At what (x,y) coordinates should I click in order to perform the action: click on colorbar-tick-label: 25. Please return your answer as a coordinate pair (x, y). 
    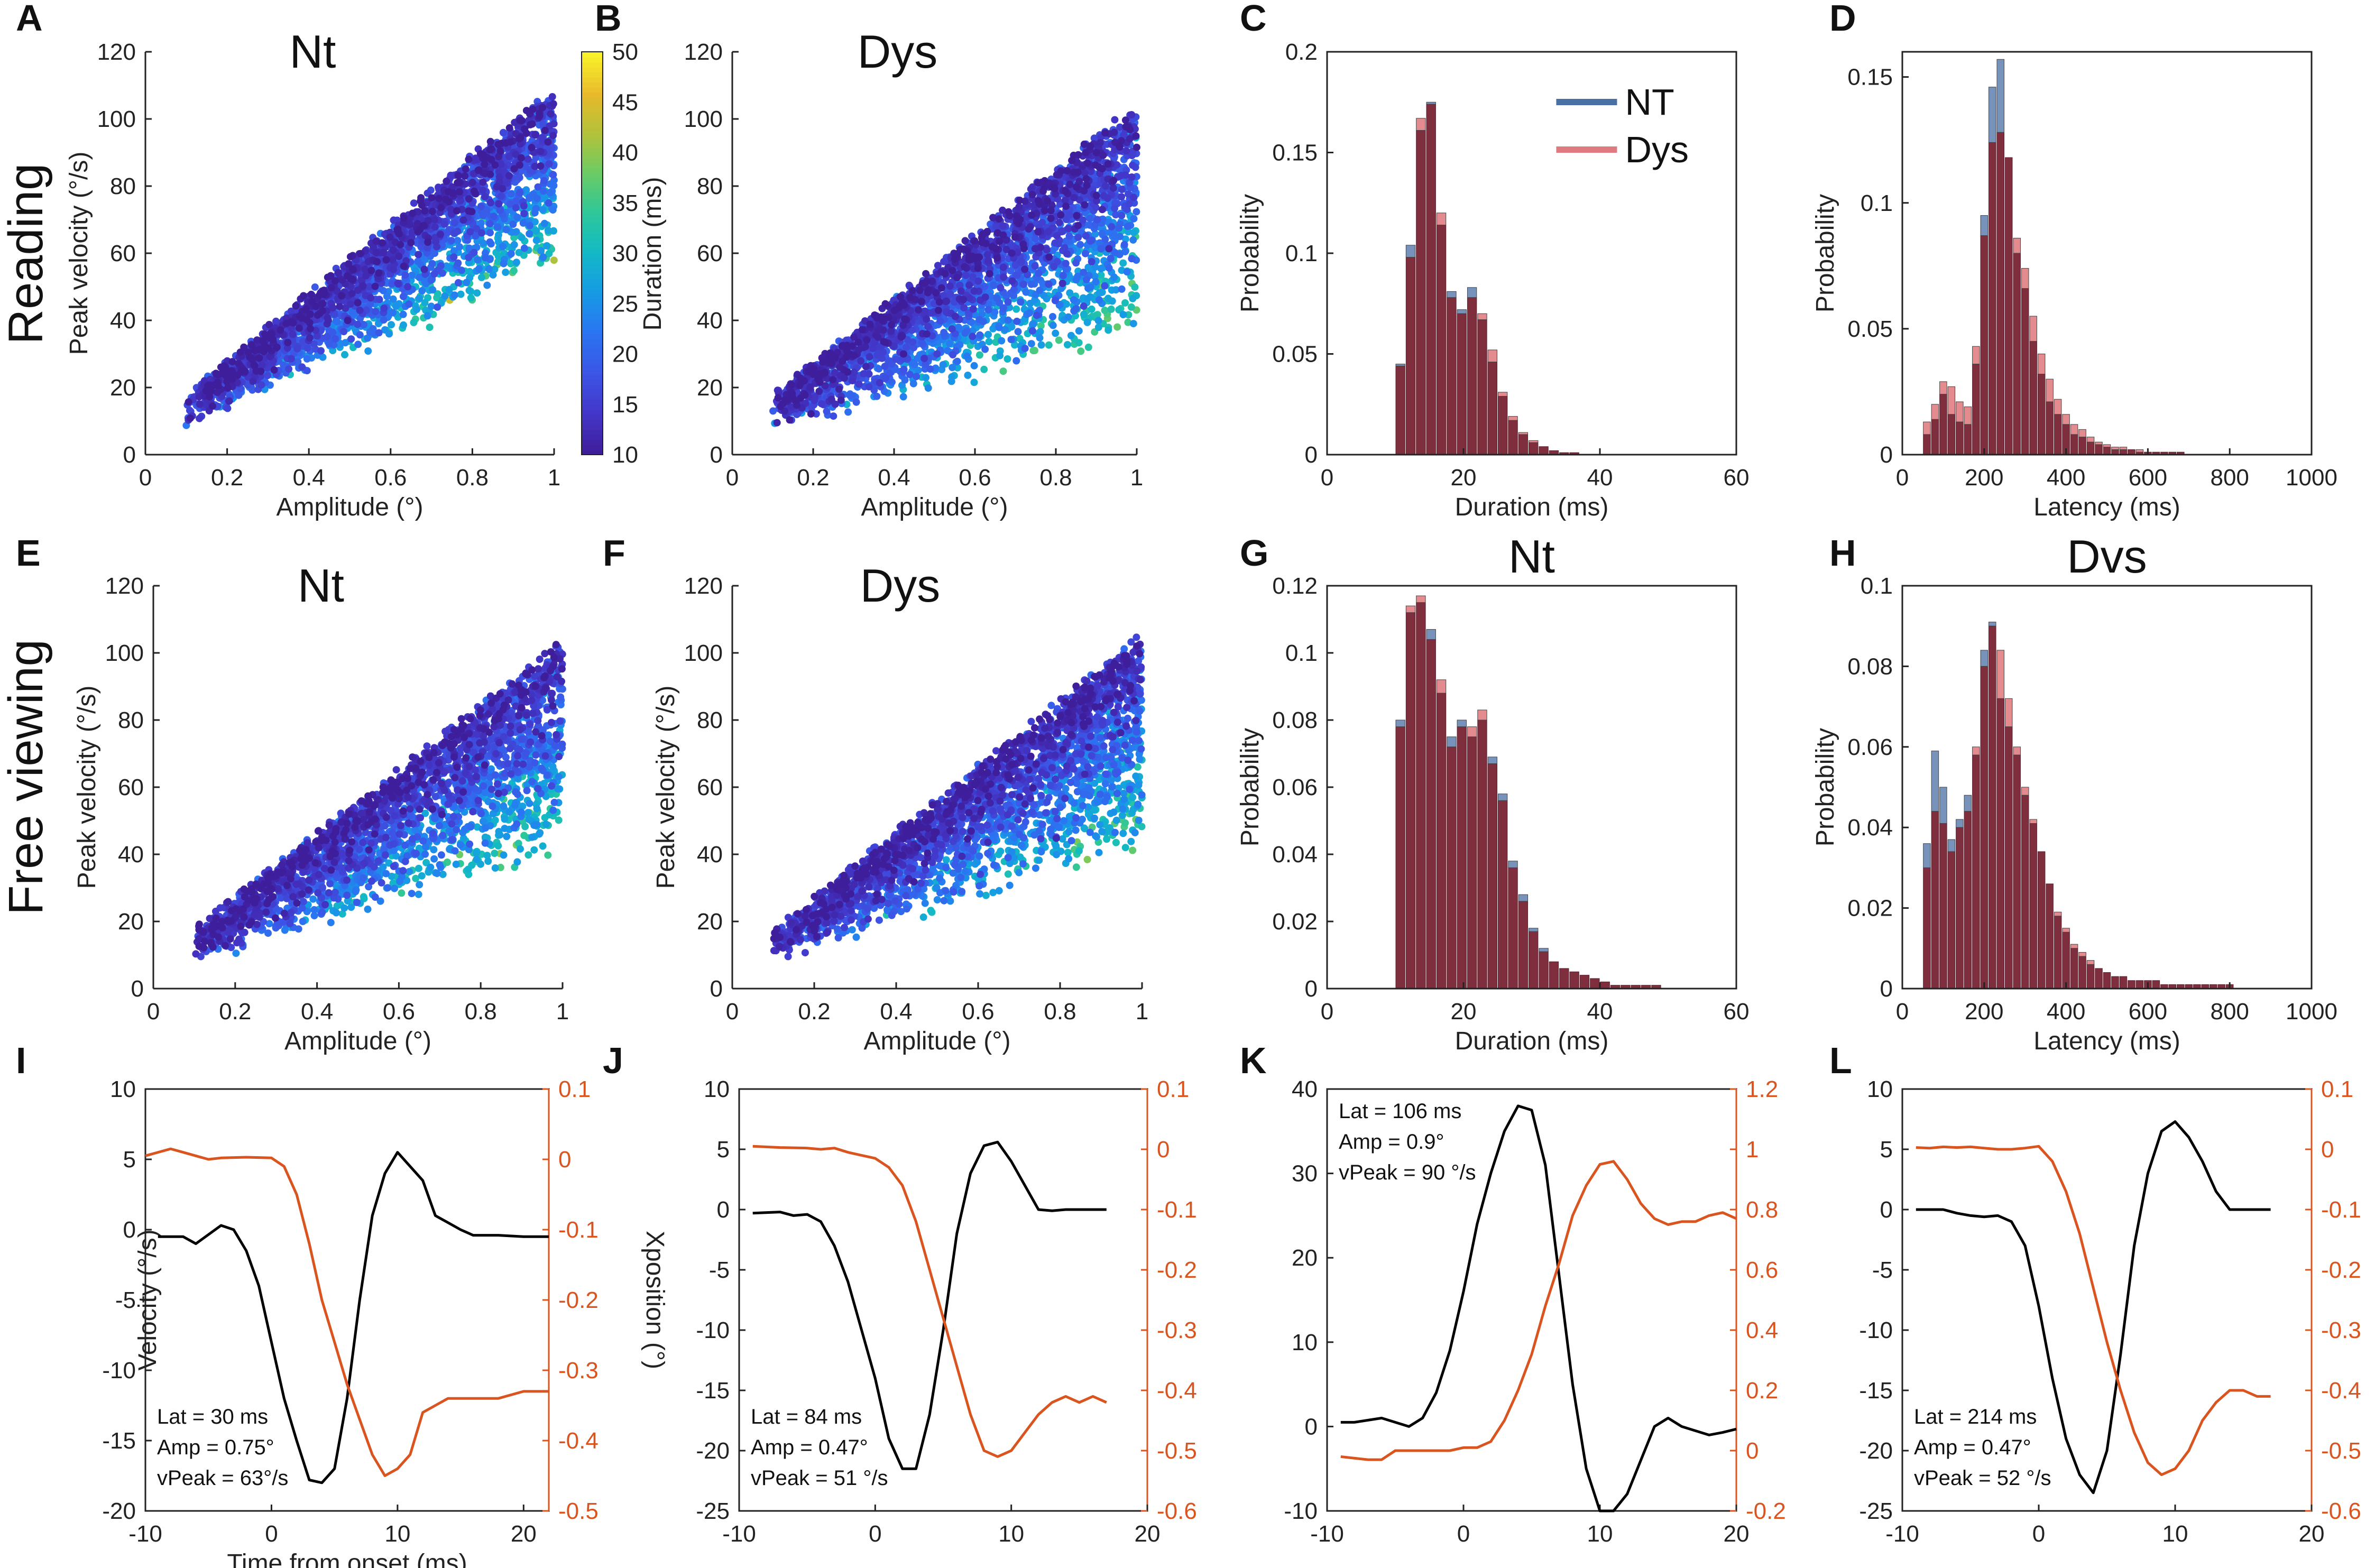
    Looking at the image, I should click on (625, 304).